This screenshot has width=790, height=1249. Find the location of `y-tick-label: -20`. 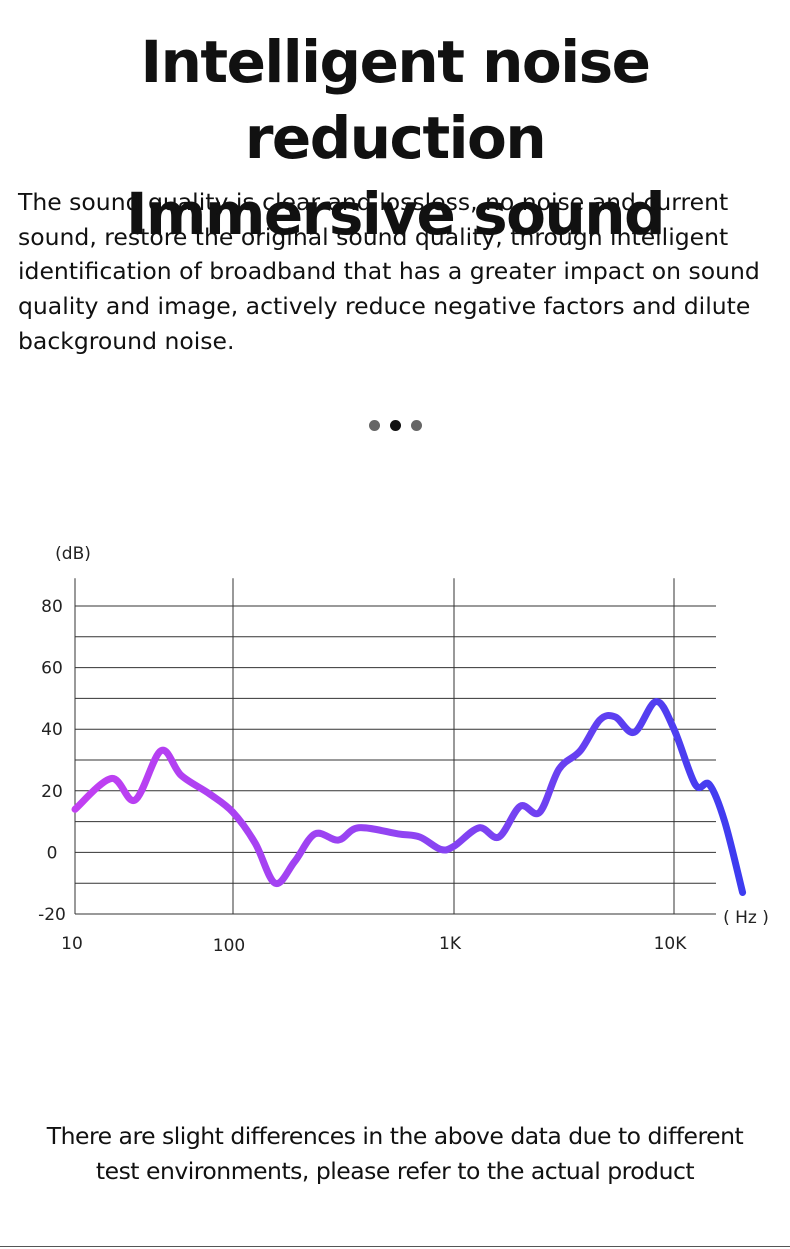

y-tick-label: -20 is located at coordinates (52, 915).